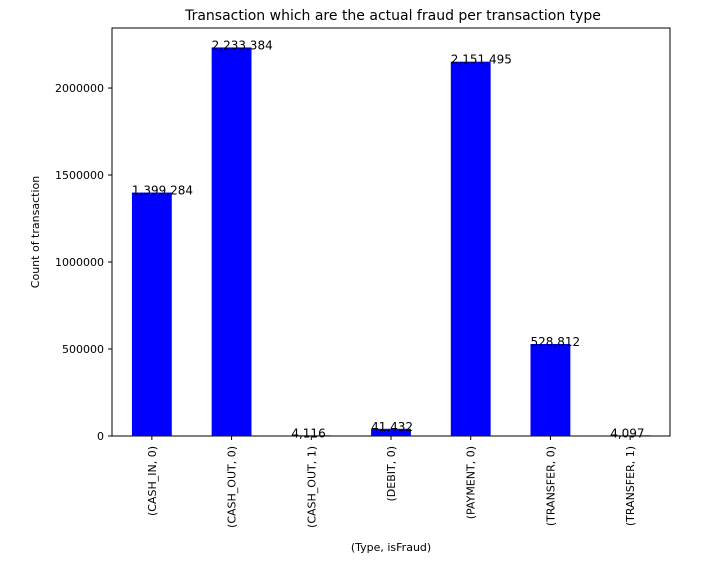  I want to click on data-label: 4,116, so click(308, 433).